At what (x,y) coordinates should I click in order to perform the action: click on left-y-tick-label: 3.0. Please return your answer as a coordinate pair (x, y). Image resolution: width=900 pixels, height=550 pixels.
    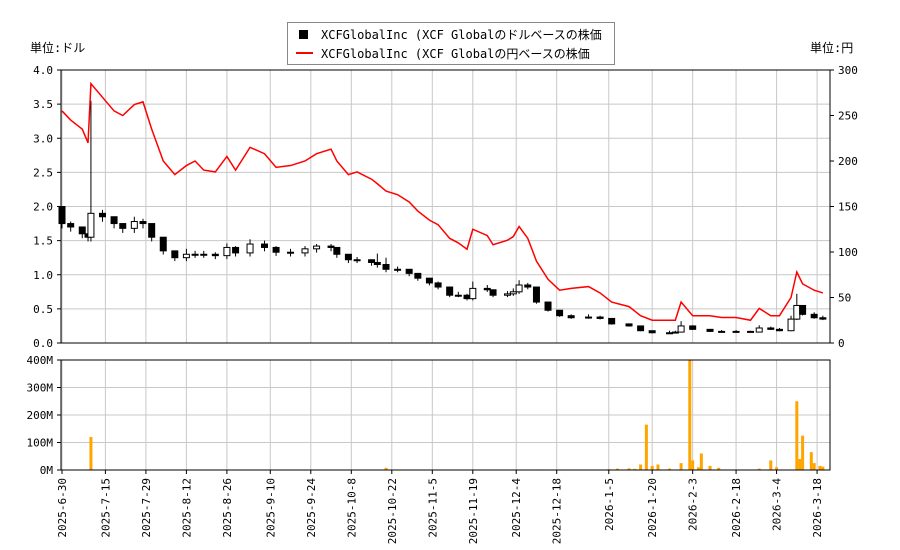
    Looking at the image, I should click on (43, 138).